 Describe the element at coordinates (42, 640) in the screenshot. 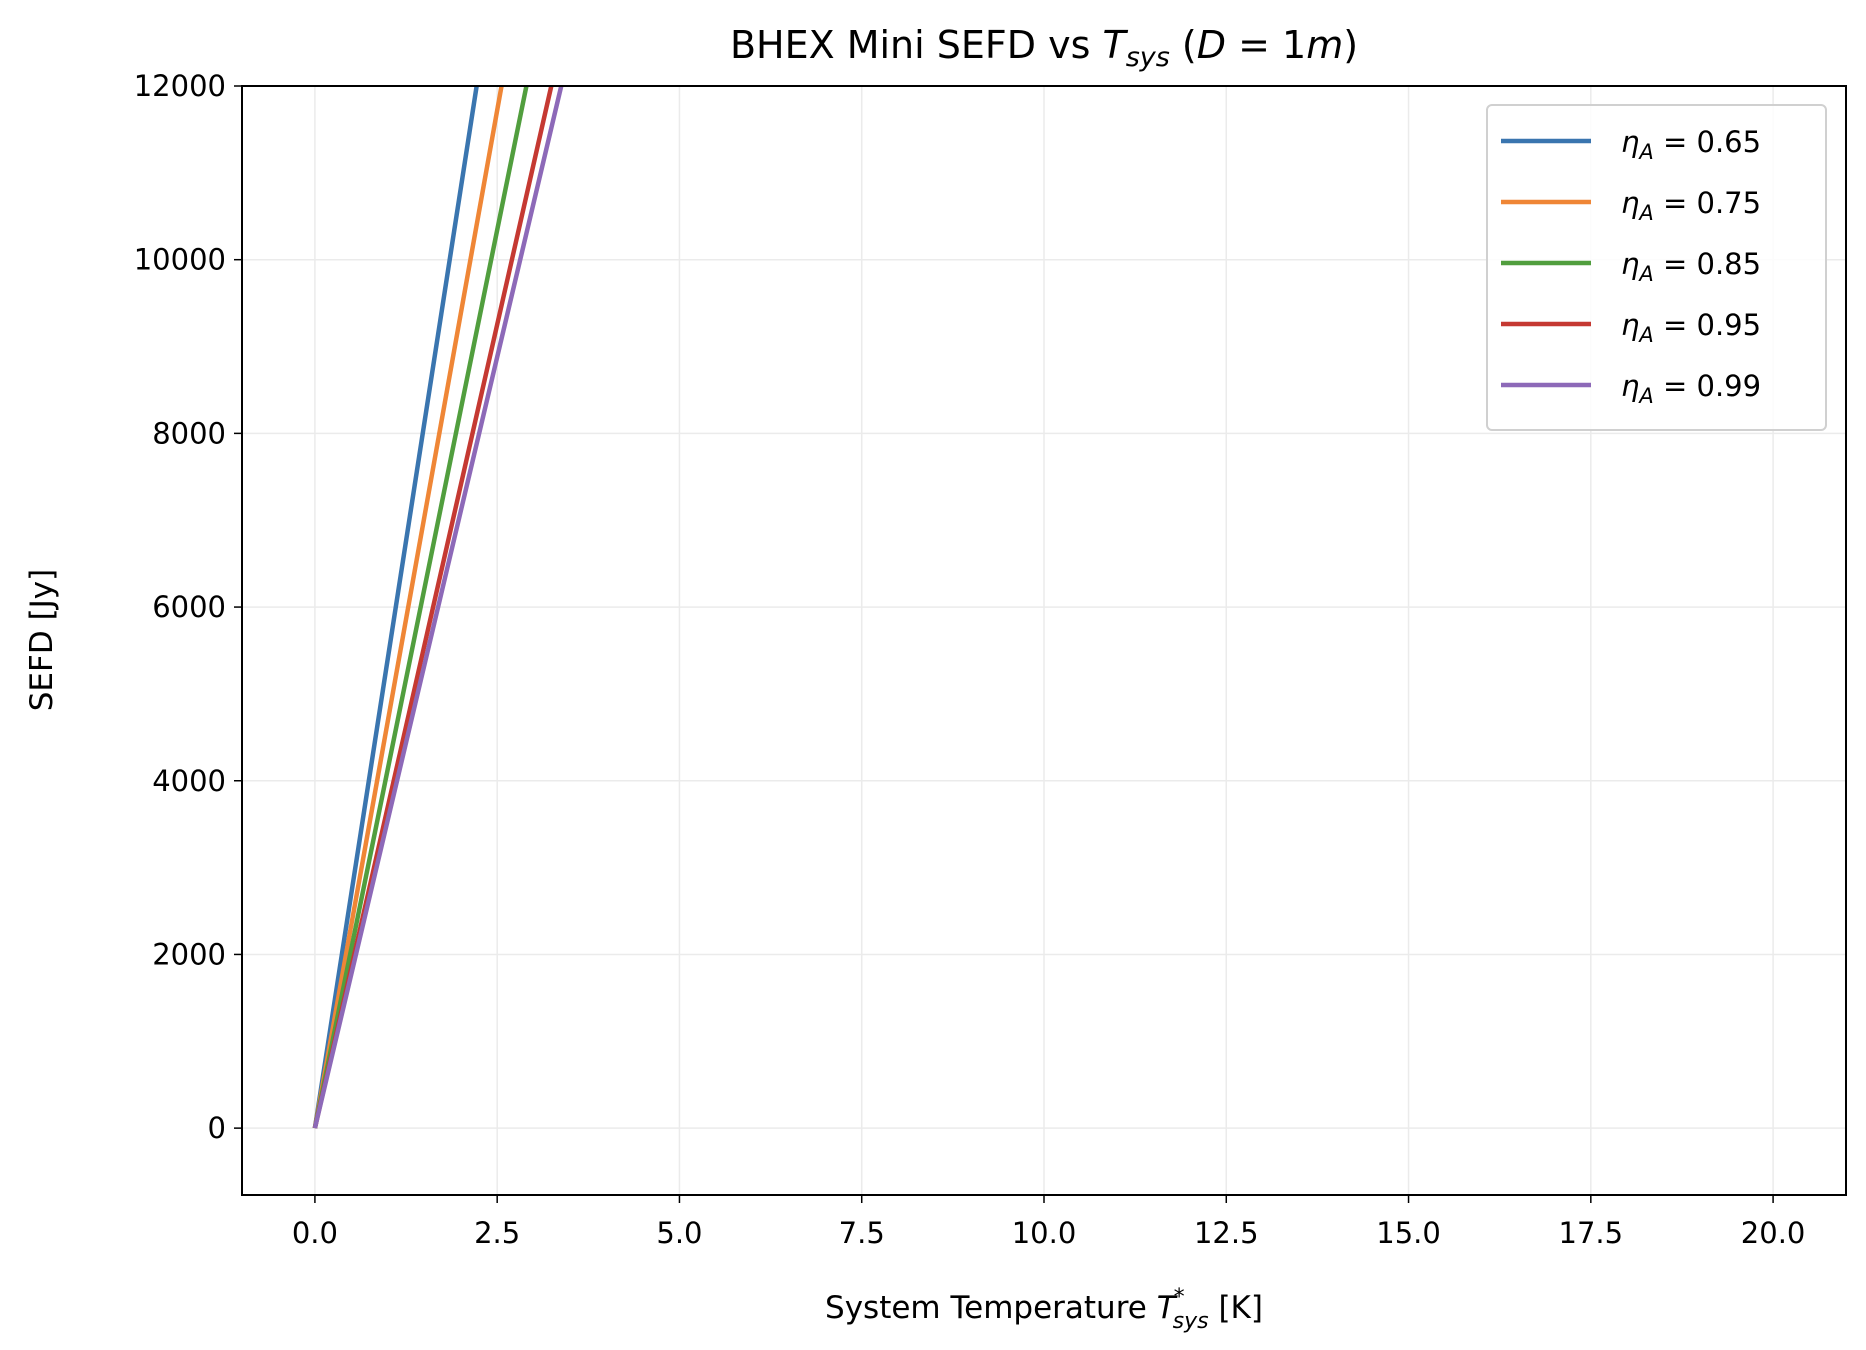

I see `y-axis-label: SEFD [Jy]` at that location.